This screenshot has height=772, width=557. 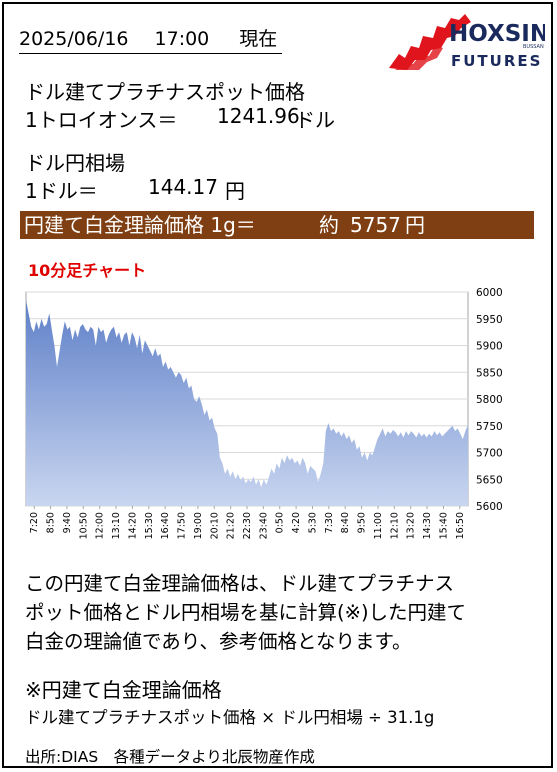 What do you see at coordinates (258, 39) in the screenshot?
I see `status-text: 現在` at bounding box center [258, 39].